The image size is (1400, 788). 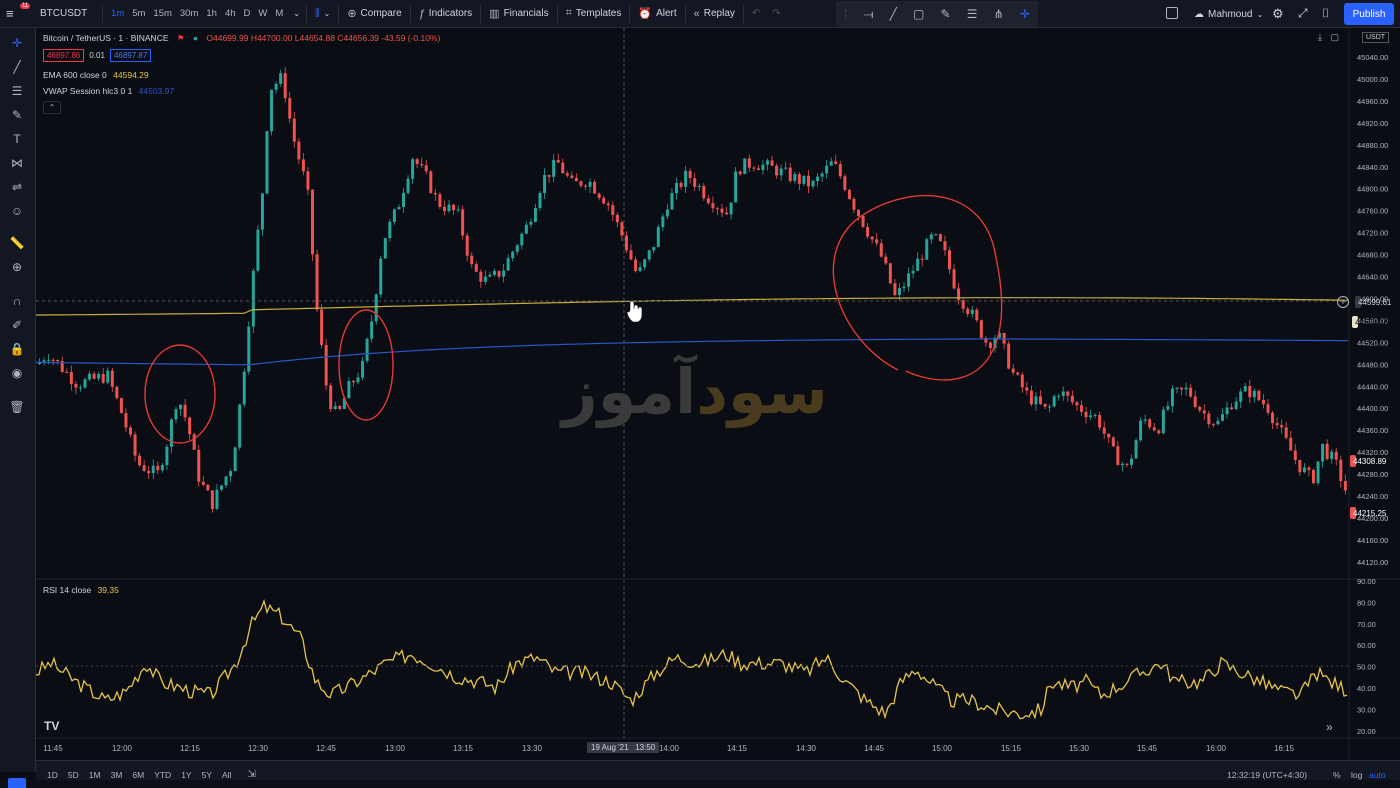 I want to click on eye-icon: ◉, so click(x=17, y=373).